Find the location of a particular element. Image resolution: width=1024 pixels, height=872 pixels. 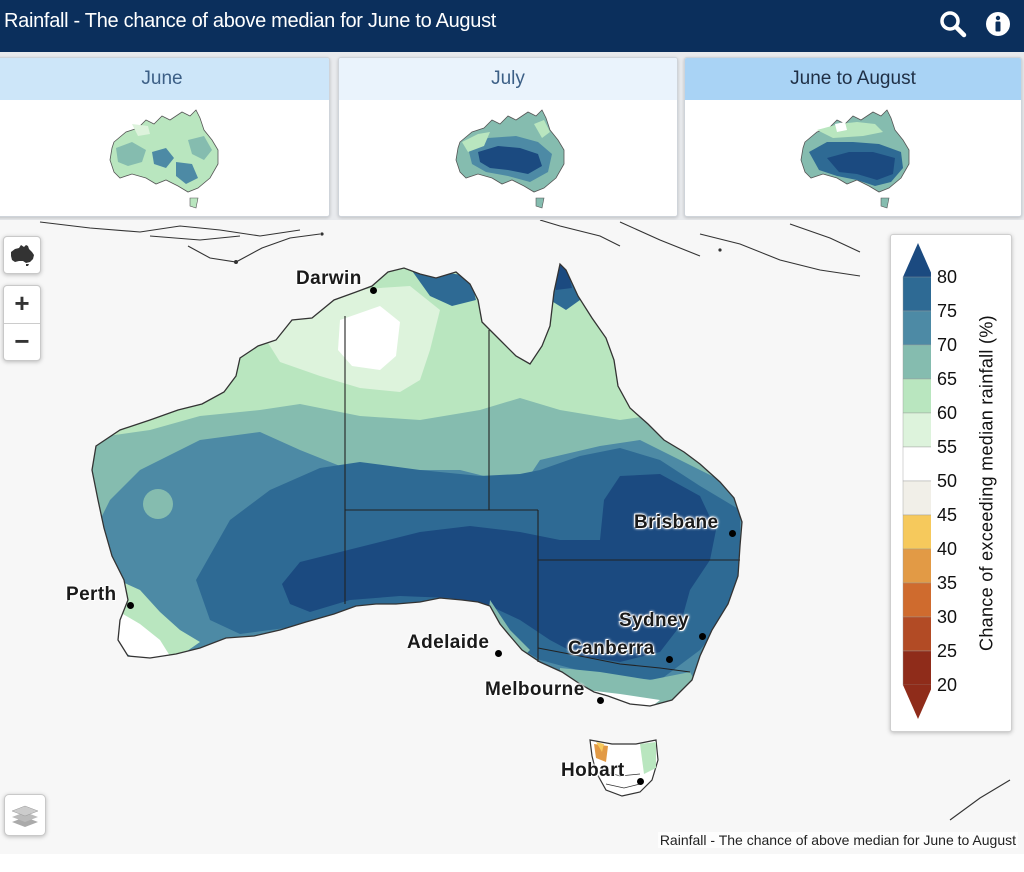

legend-value: 20 is located at coordinates (947, 685).